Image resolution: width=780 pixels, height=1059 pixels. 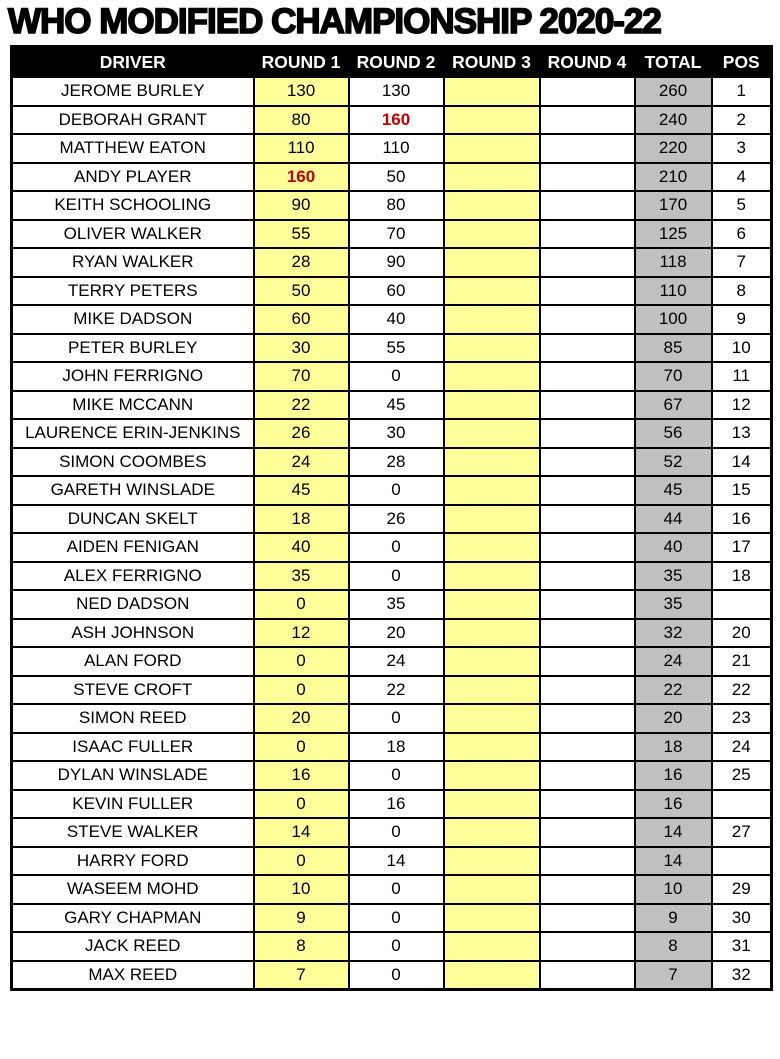 What do you see at coordinates (587, 61) in the screenshot?
I see `column-header-round4: ROUND 4` at bounding box center [587, 61].